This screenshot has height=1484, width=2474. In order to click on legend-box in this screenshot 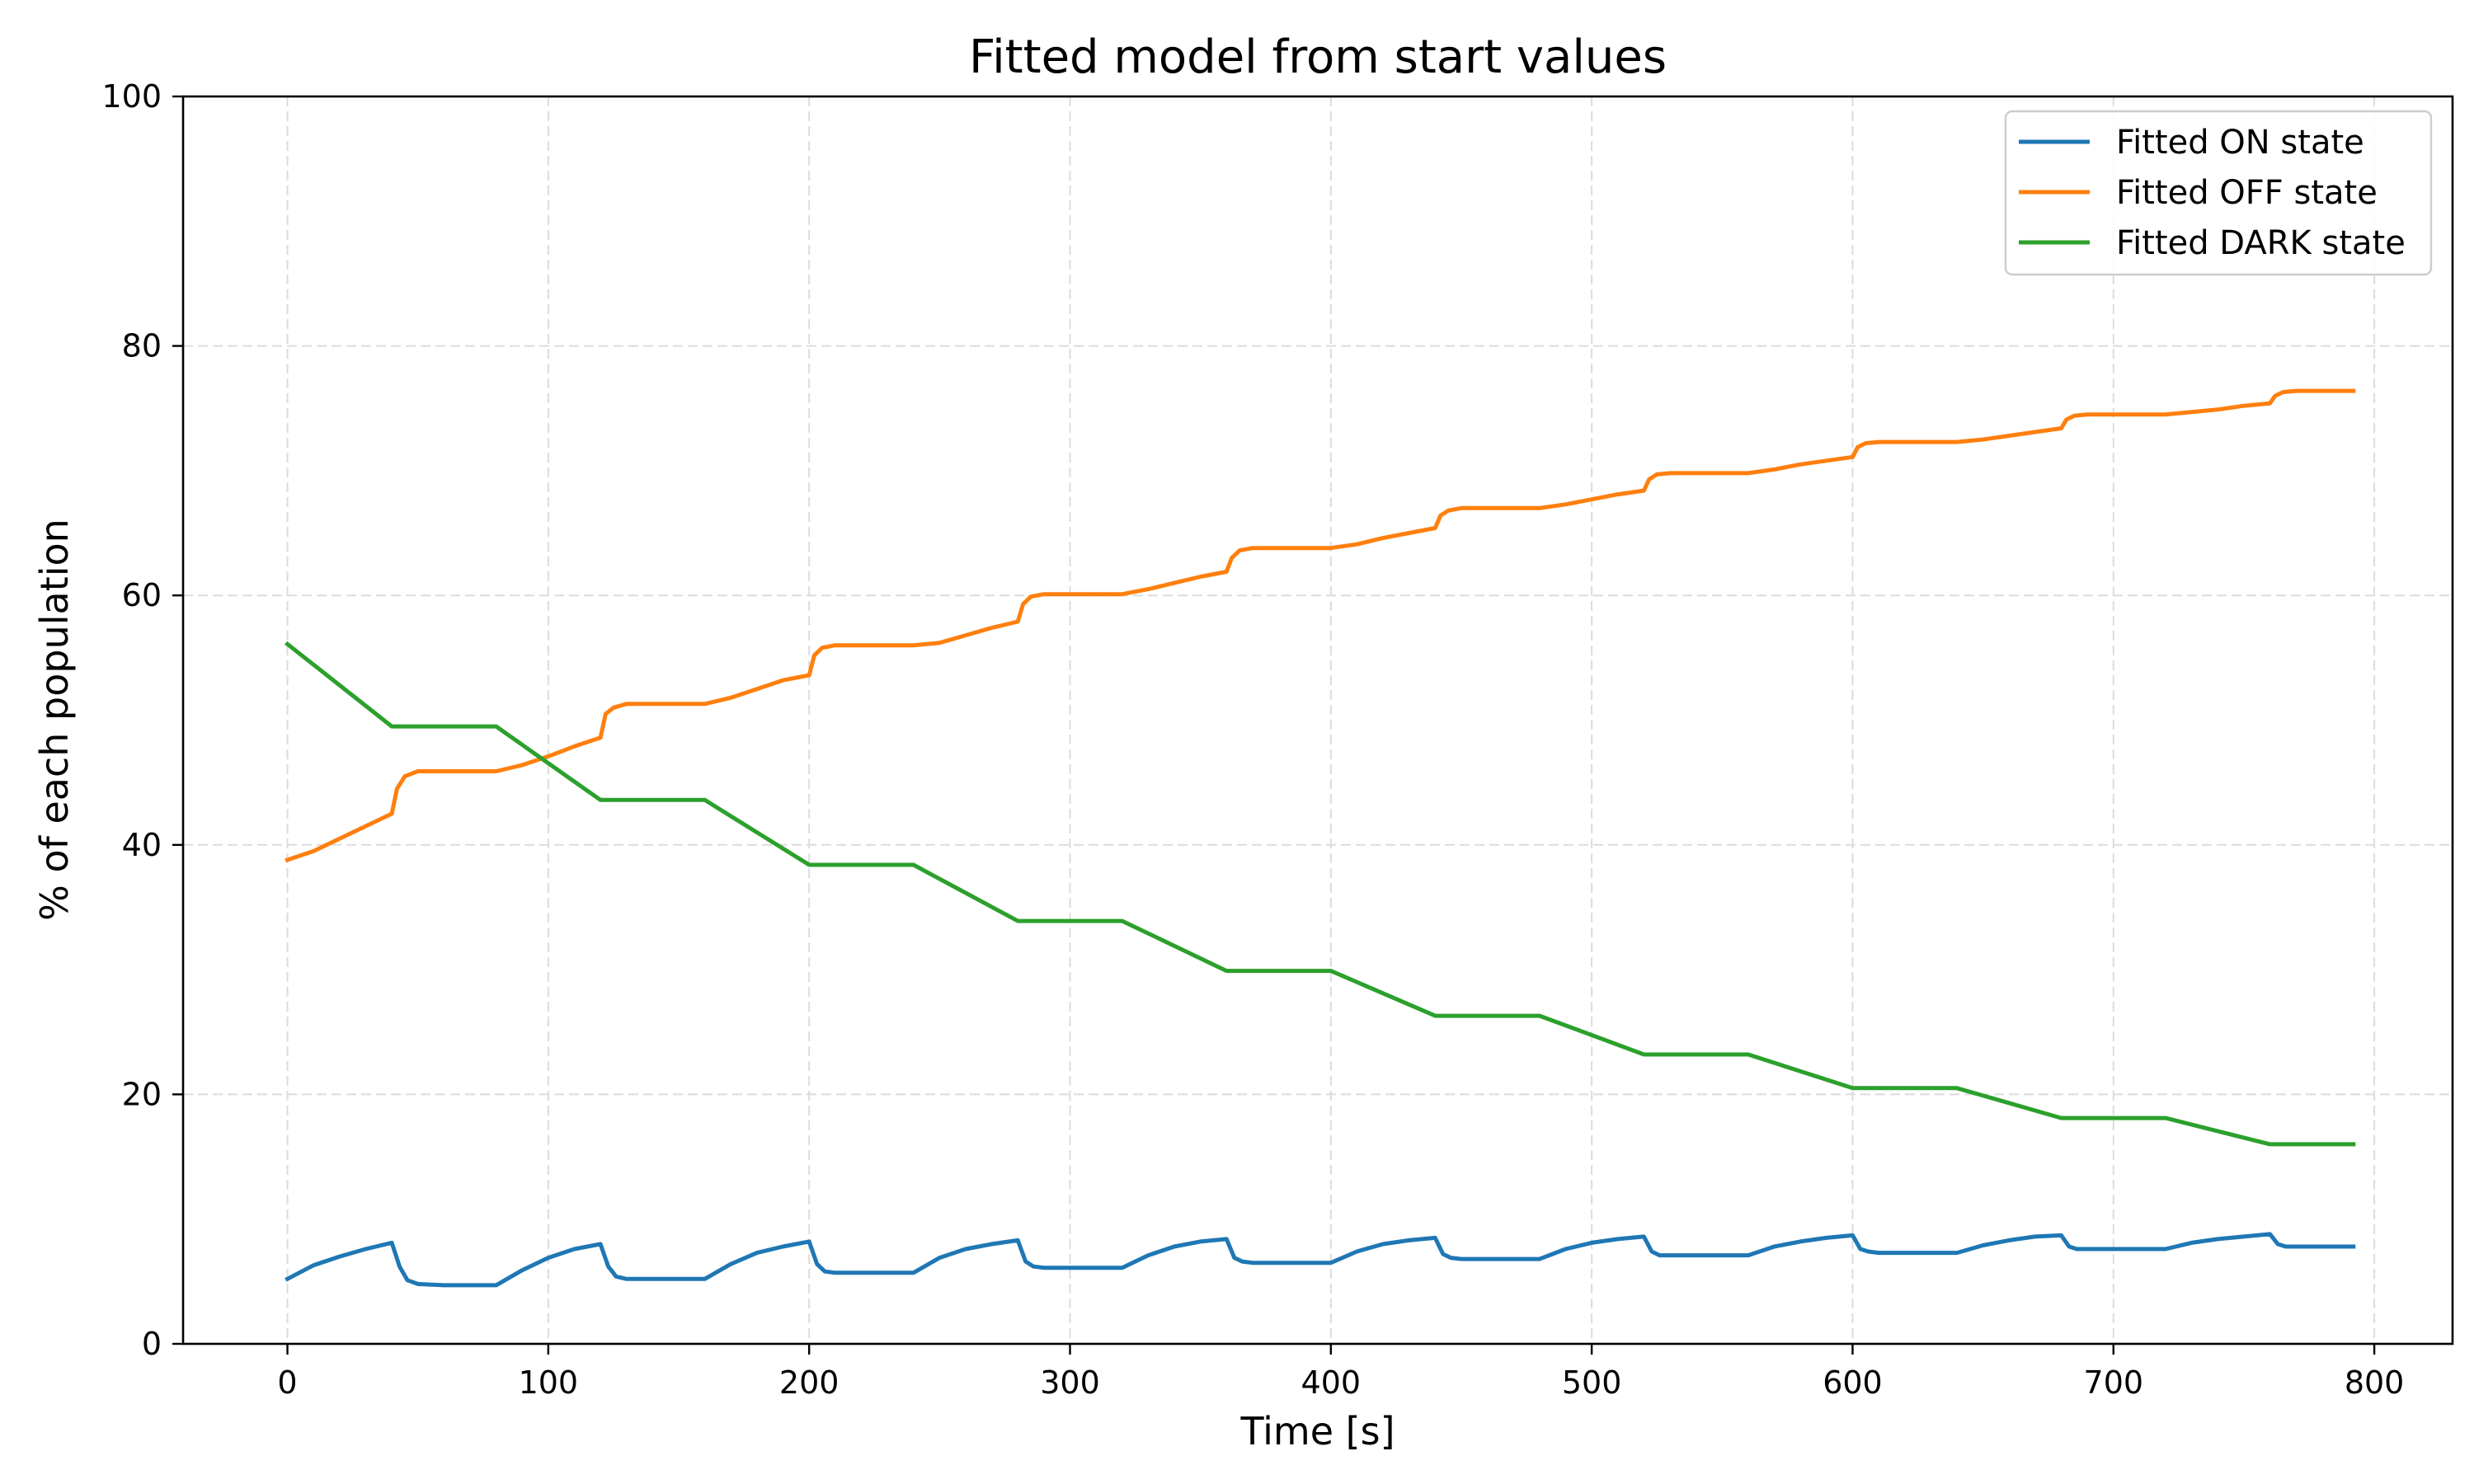, I will do `click(2218, 193)`.